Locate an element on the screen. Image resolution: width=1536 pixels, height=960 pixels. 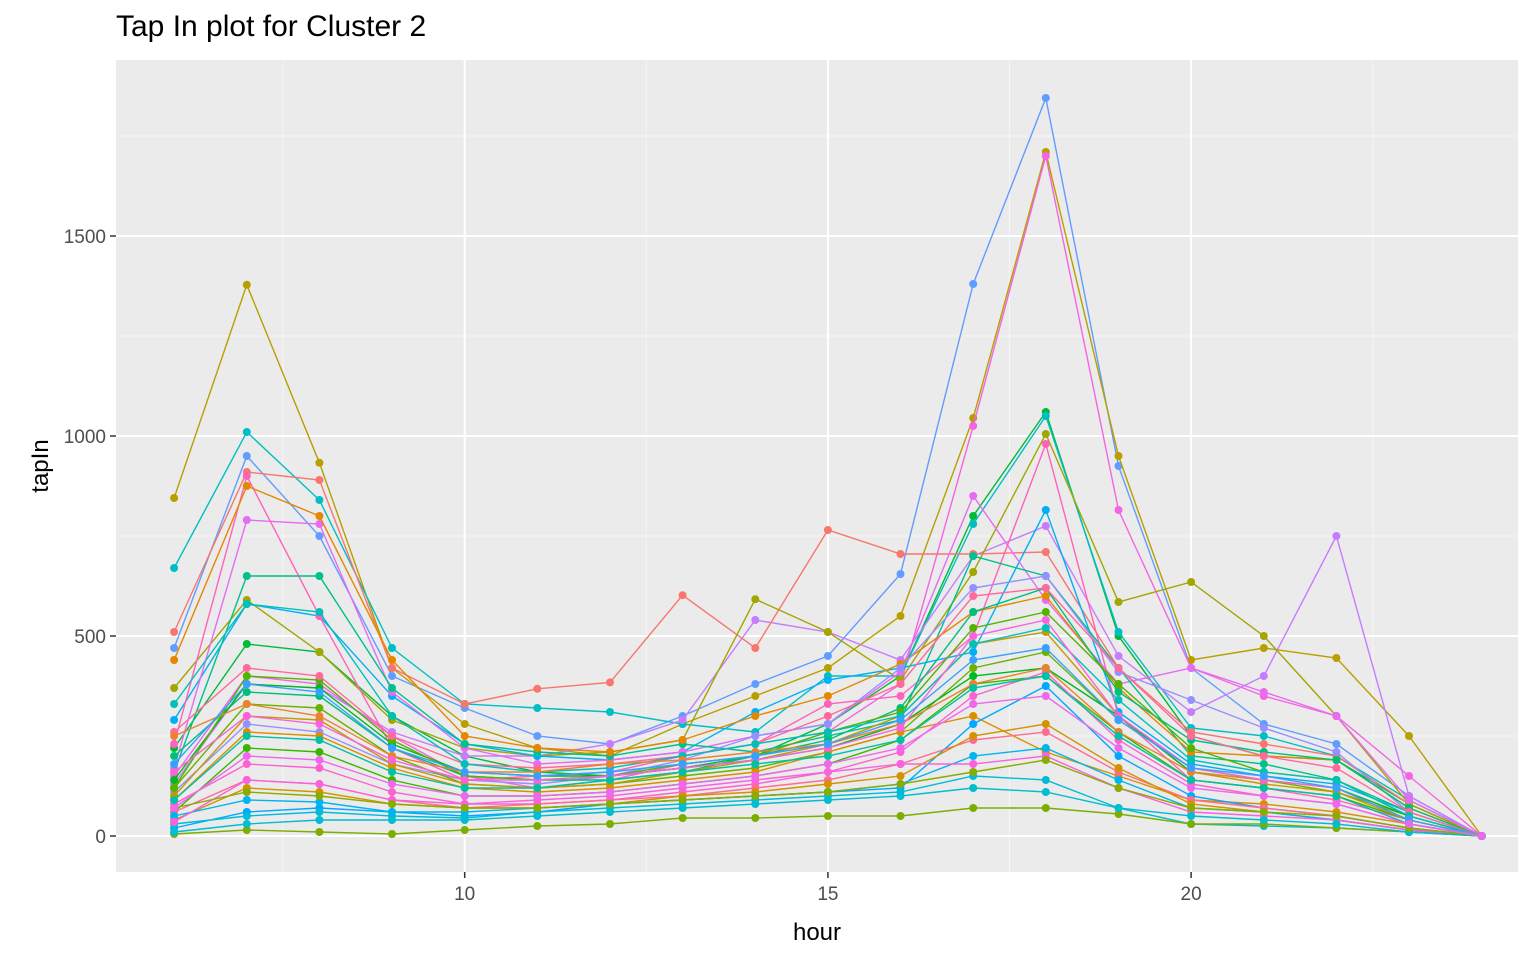
y-tick-label: 500 is located at coordinates (90, 637).